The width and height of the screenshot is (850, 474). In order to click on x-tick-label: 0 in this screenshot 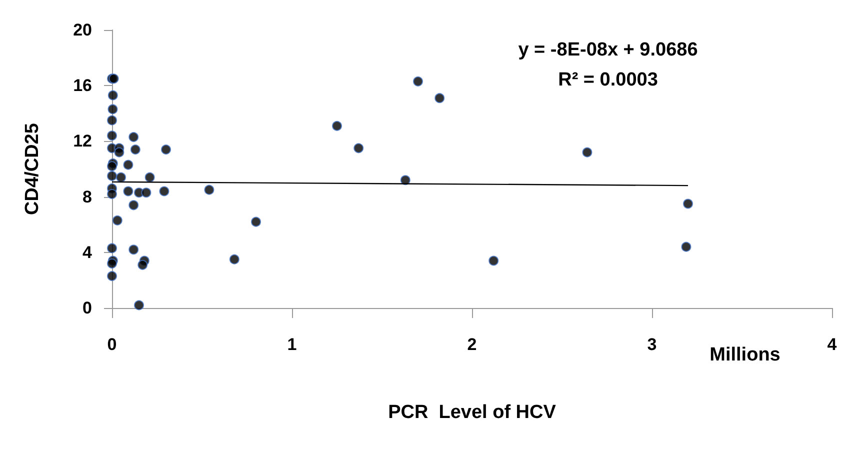, I will do `click(112, 344)`.